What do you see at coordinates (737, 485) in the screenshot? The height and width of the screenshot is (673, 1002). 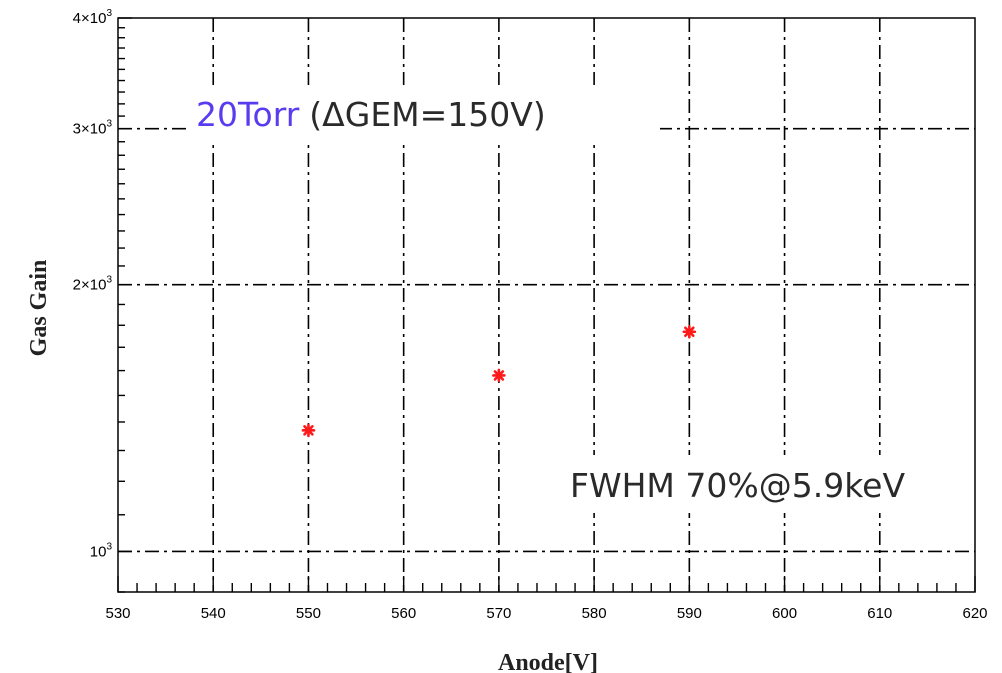 I see `resolution-annotation: FWHM 70%@5.9keV` at bounding box center [737, 485].